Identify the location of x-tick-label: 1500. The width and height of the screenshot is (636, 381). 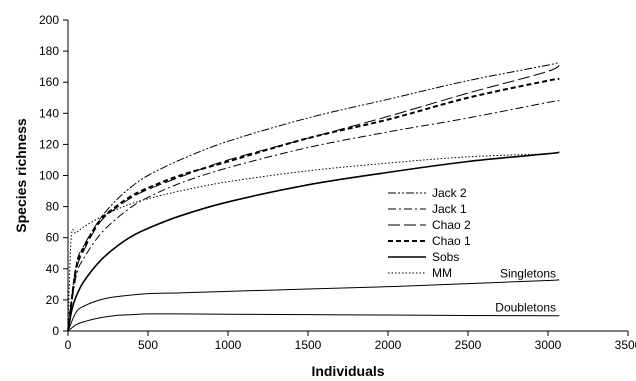
(308, 345).